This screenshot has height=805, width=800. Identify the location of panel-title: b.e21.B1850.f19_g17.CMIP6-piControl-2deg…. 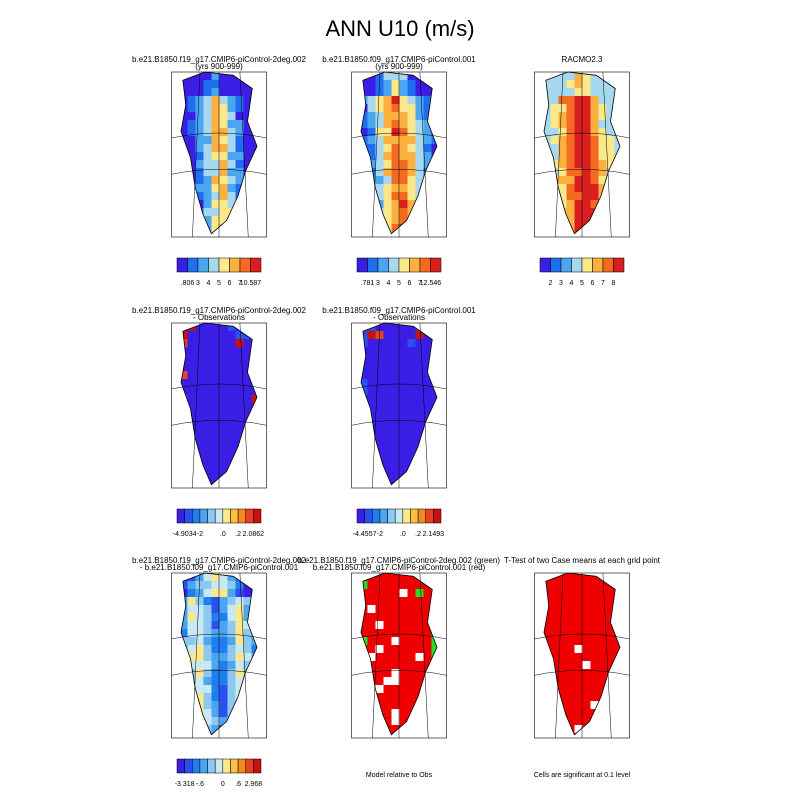
(219, 560).